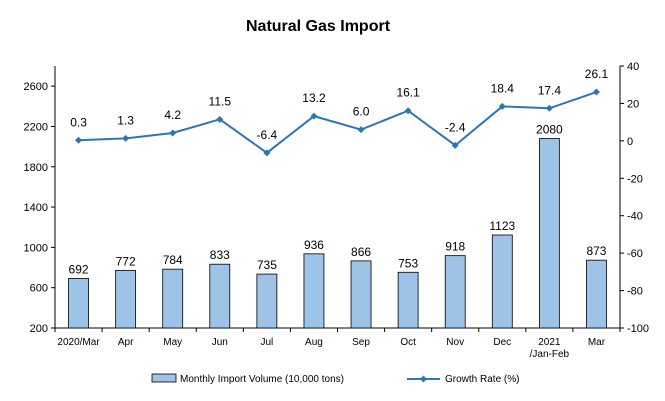 The width and height of the screenshot is (665, 401). I want to click on growth-rate-label: 1.3, so click(125, 120).